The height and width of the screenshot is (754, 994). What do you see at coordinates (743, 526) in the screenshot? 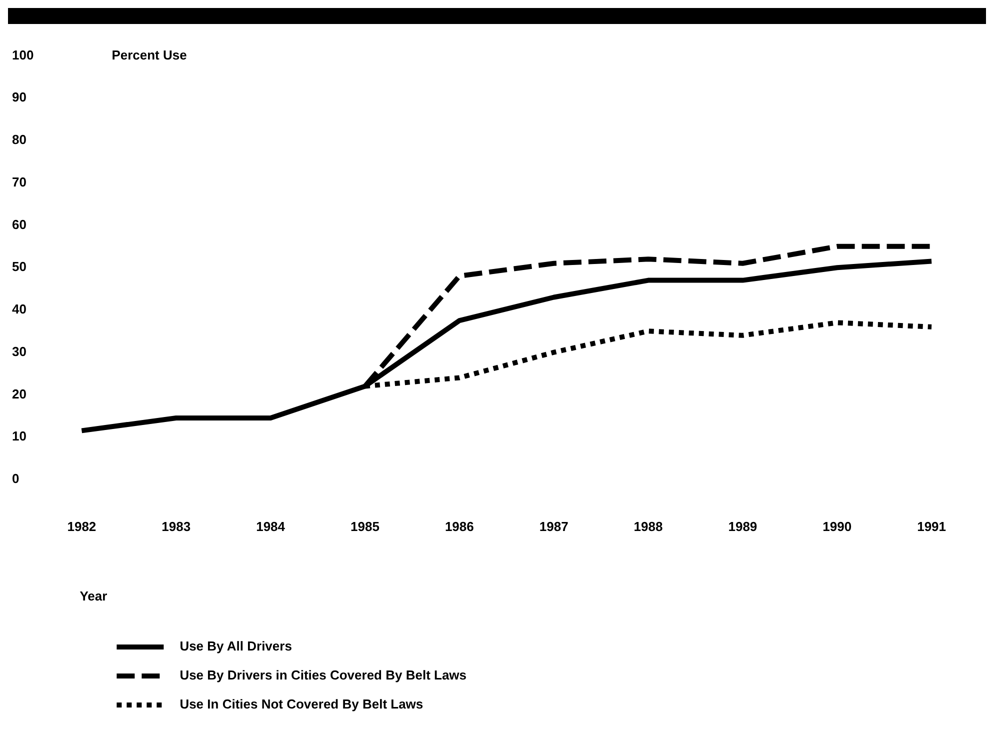
I see `x-tick-label: 1989` at bounding box center [743, 526].